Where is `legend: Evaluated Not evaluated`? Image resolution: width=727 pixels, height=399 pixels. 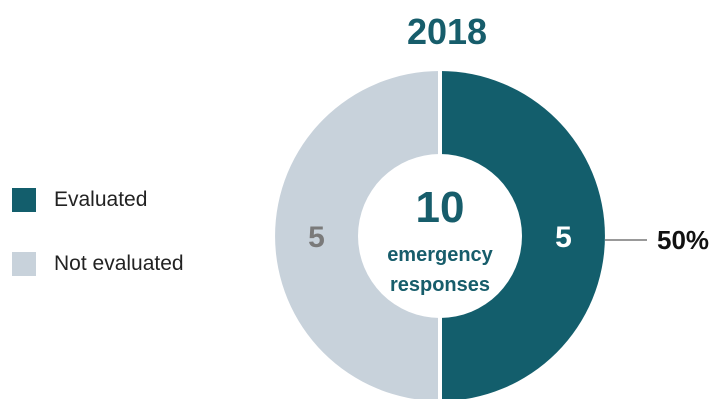 legend: Evaluated Not evaluated is located at coordinates (98, 232).